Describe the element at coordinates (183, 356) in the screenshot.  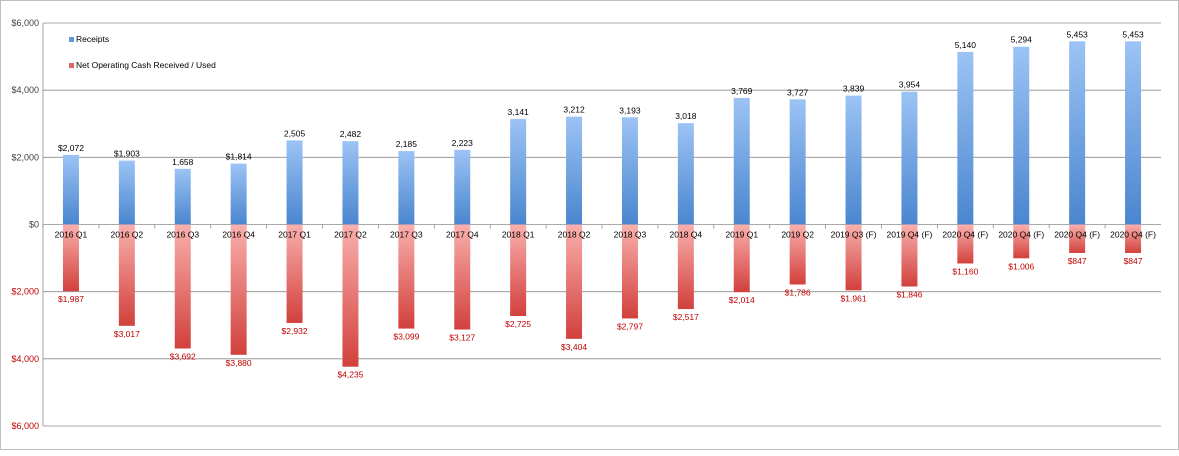
I see `net-operating-cash-data-label: $3,692` at that location.